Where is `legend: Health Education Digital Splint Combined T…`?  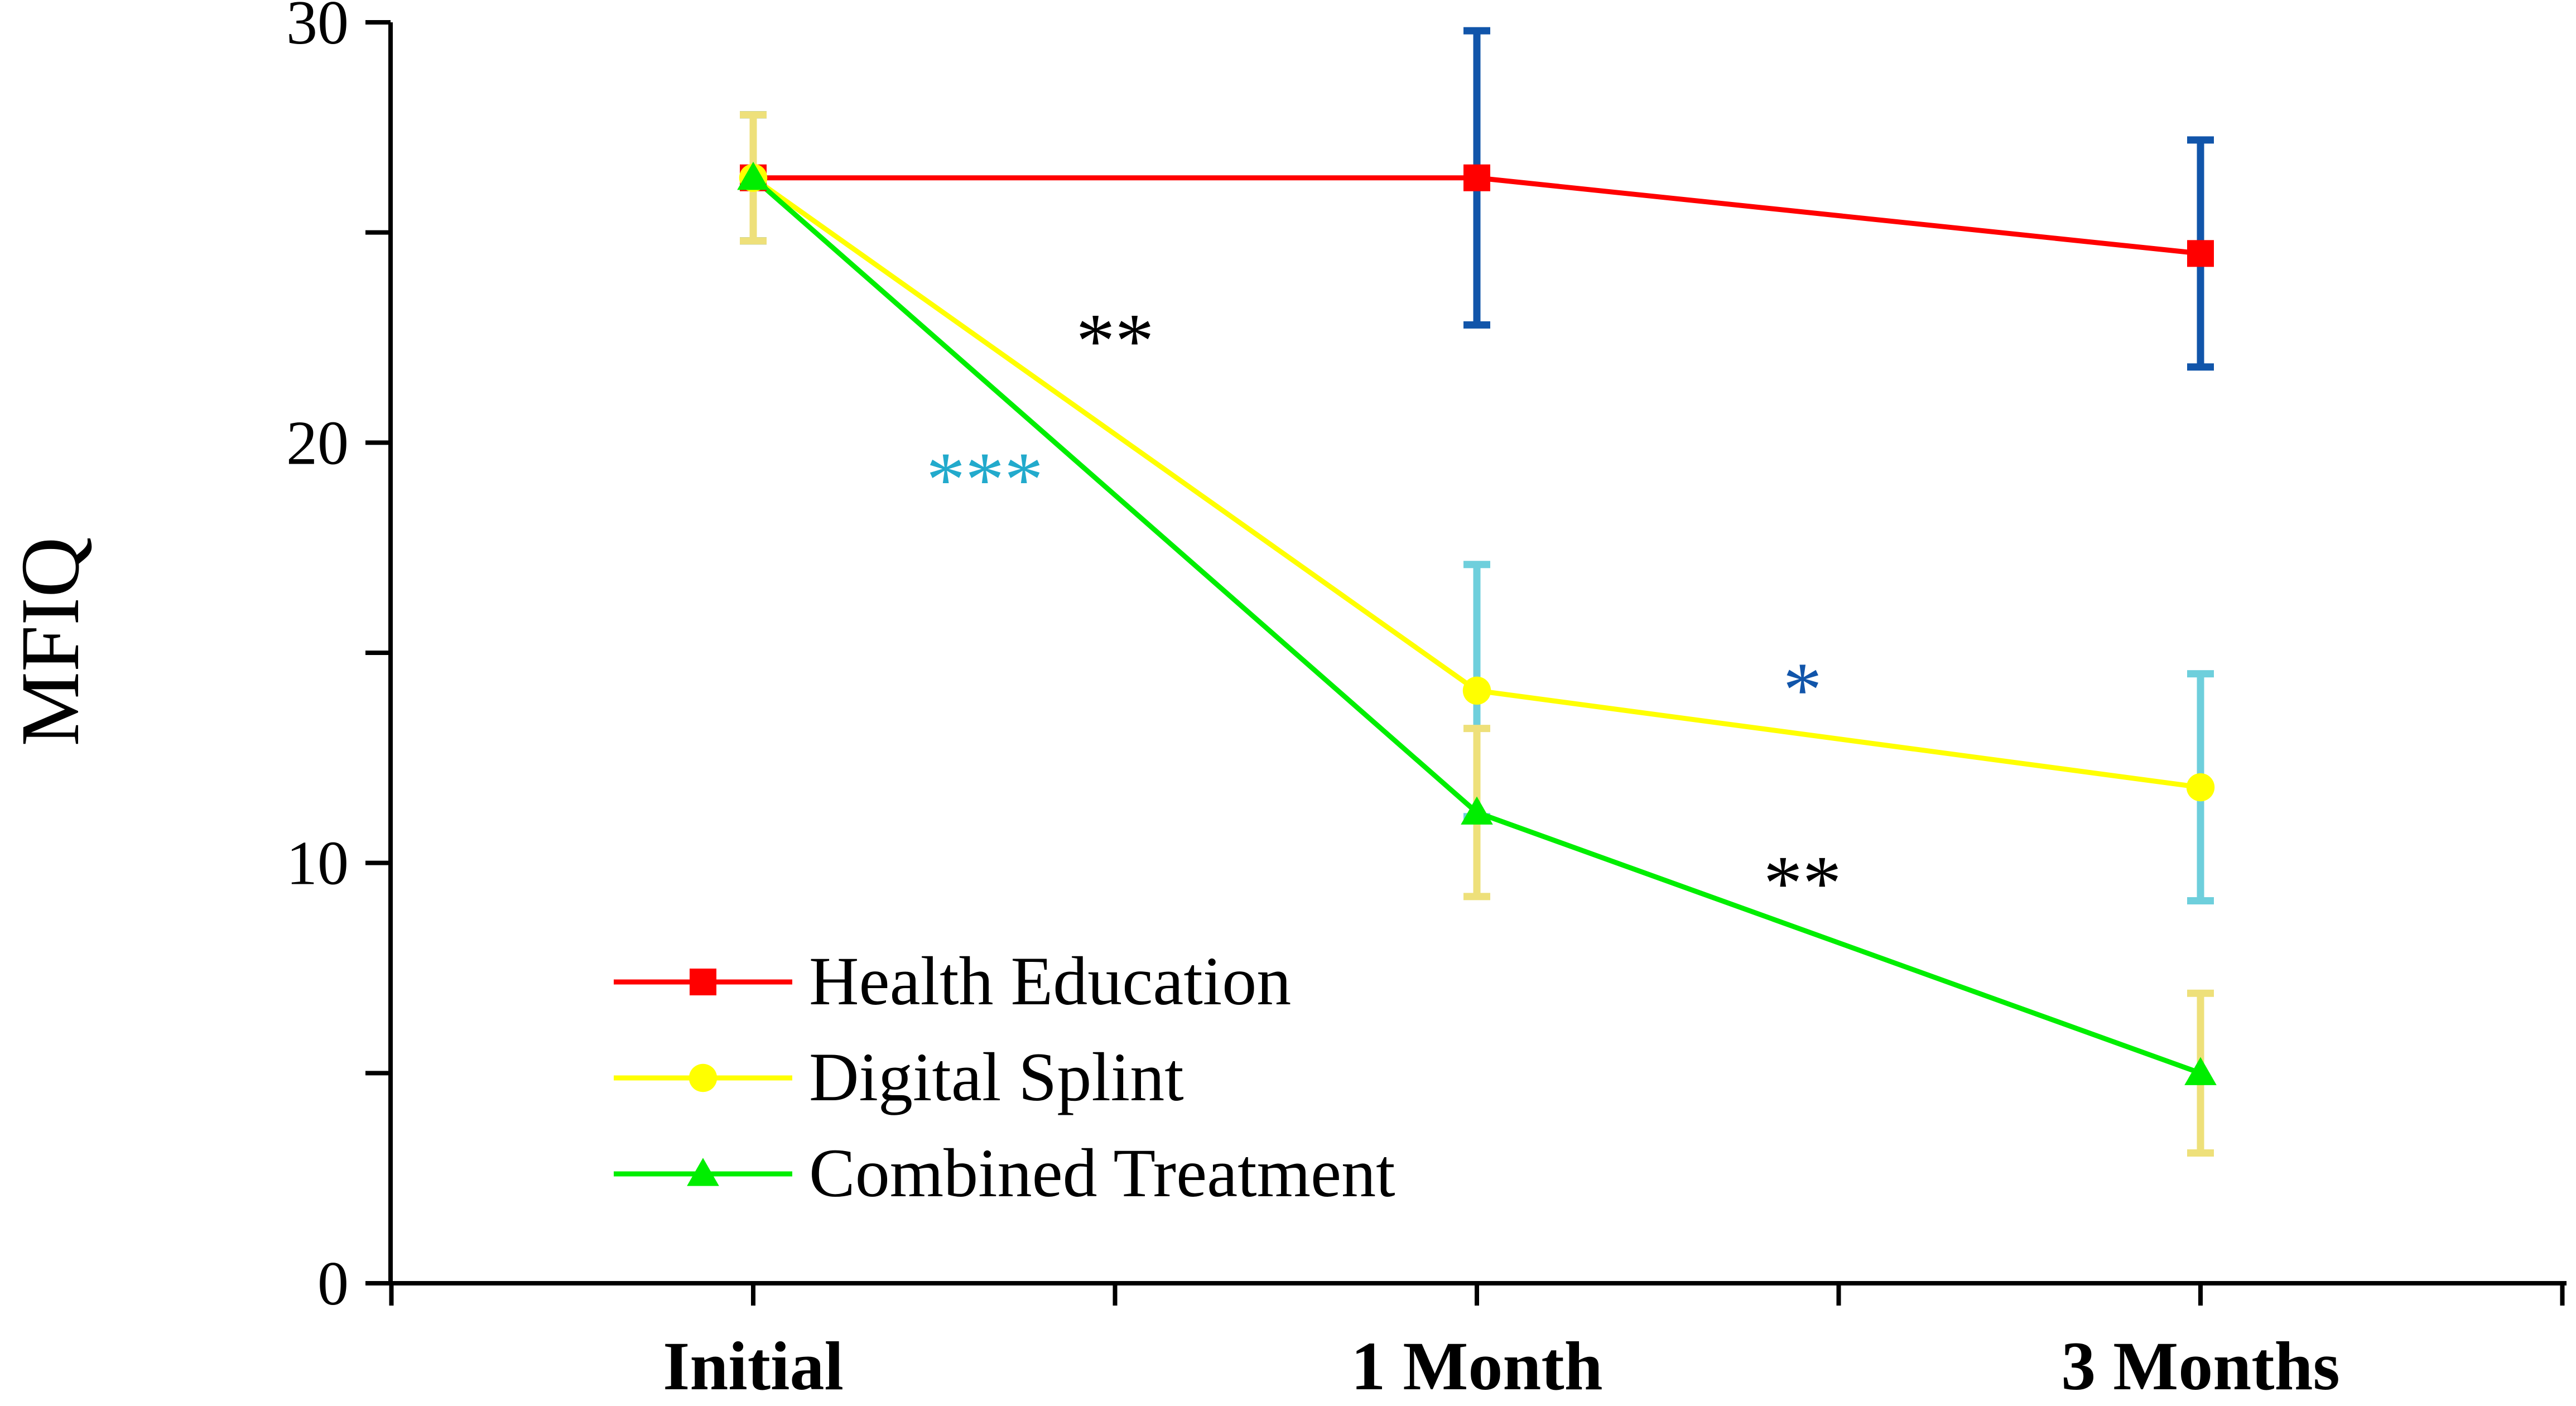 legend: Health Education Digital Splint Combined T… is located at coordinates (1005, 1077).